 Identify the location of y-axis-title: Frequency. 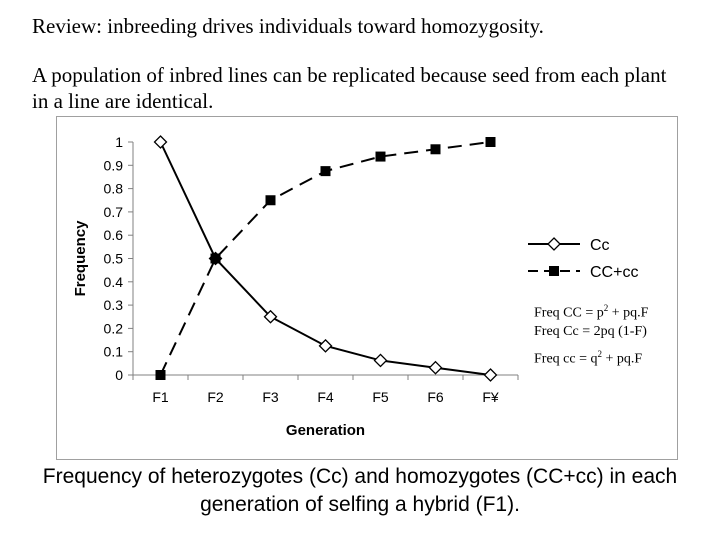
(80, 258).